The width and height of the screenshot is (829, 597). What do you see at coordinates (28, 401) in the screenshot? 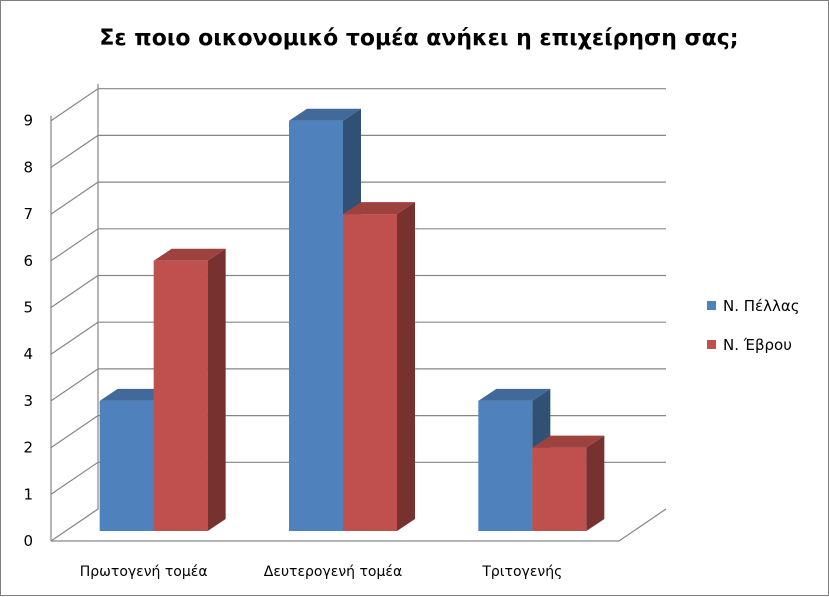
I see `y-tick-label: 3` at bounding box center [28, 401].